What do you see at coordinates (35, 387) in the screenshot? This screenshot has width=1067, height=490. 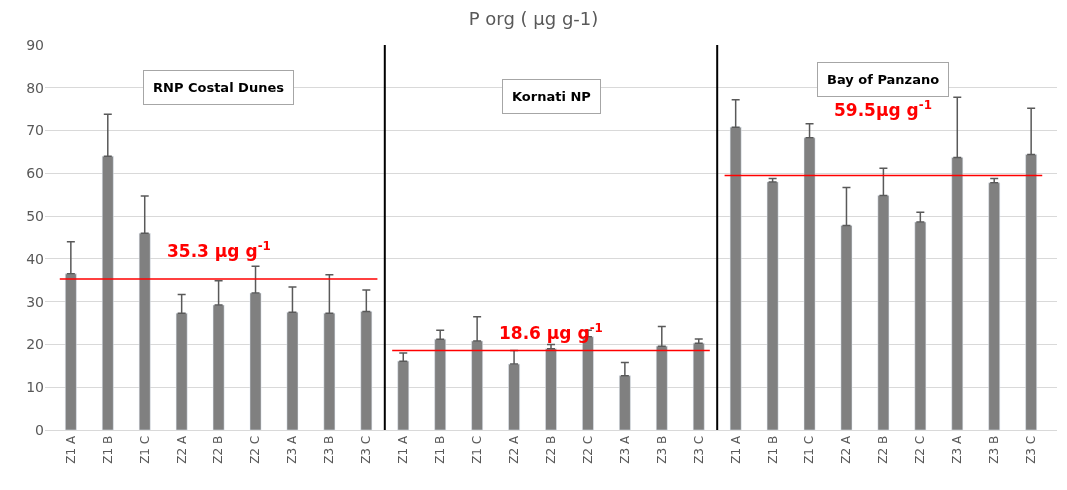 I see `y-tick-label: 10` at bounding box center [35, 387].